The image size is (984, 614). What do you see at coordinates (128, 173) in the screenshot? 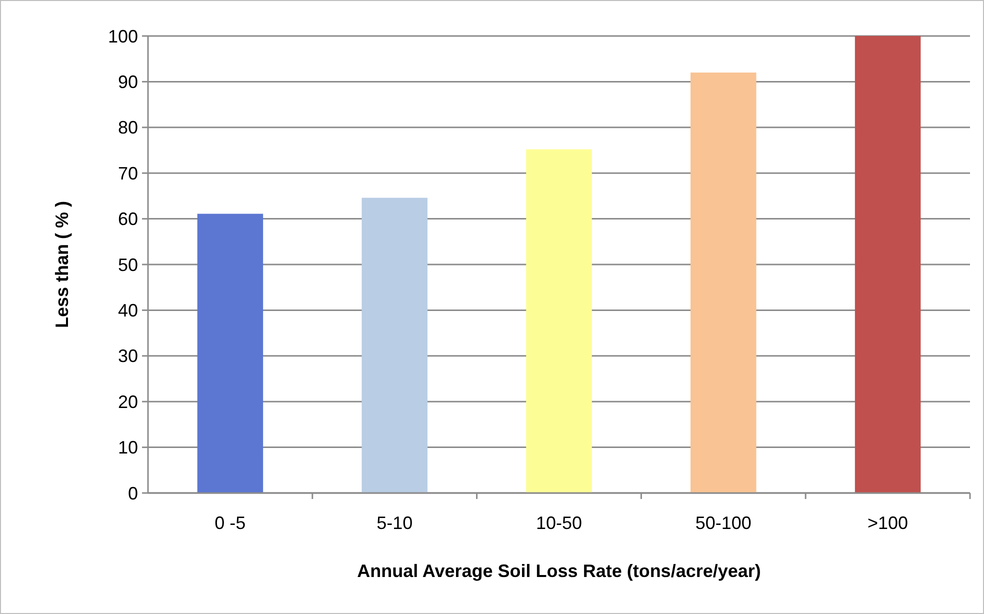
I see `y-tick-label: 70` at bounding box center [128, 173].